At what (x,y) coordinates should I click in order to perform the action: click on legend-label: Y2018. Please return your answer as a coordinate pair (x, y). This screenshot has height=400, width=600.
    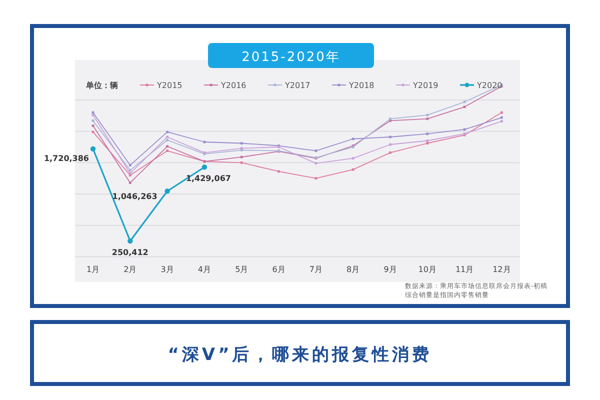
    Looking at the image, I should click on (361, 85).